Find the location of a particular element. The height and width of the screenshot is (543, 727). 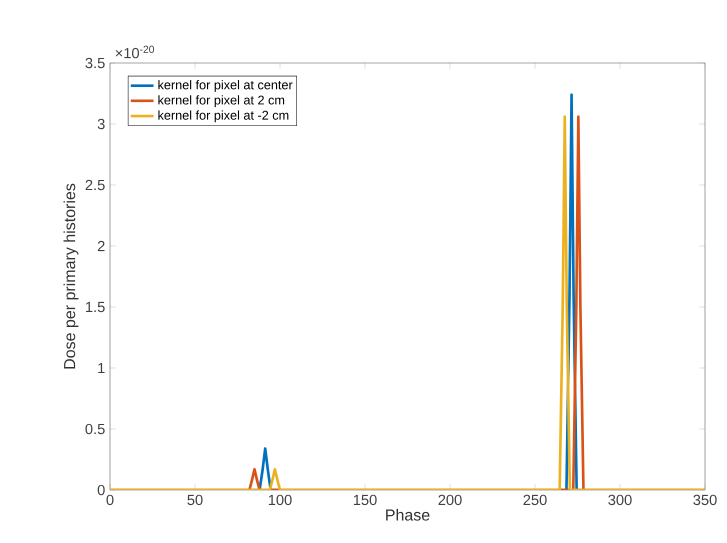

x-tick-label: 100 is located at coordinates (280, 500).